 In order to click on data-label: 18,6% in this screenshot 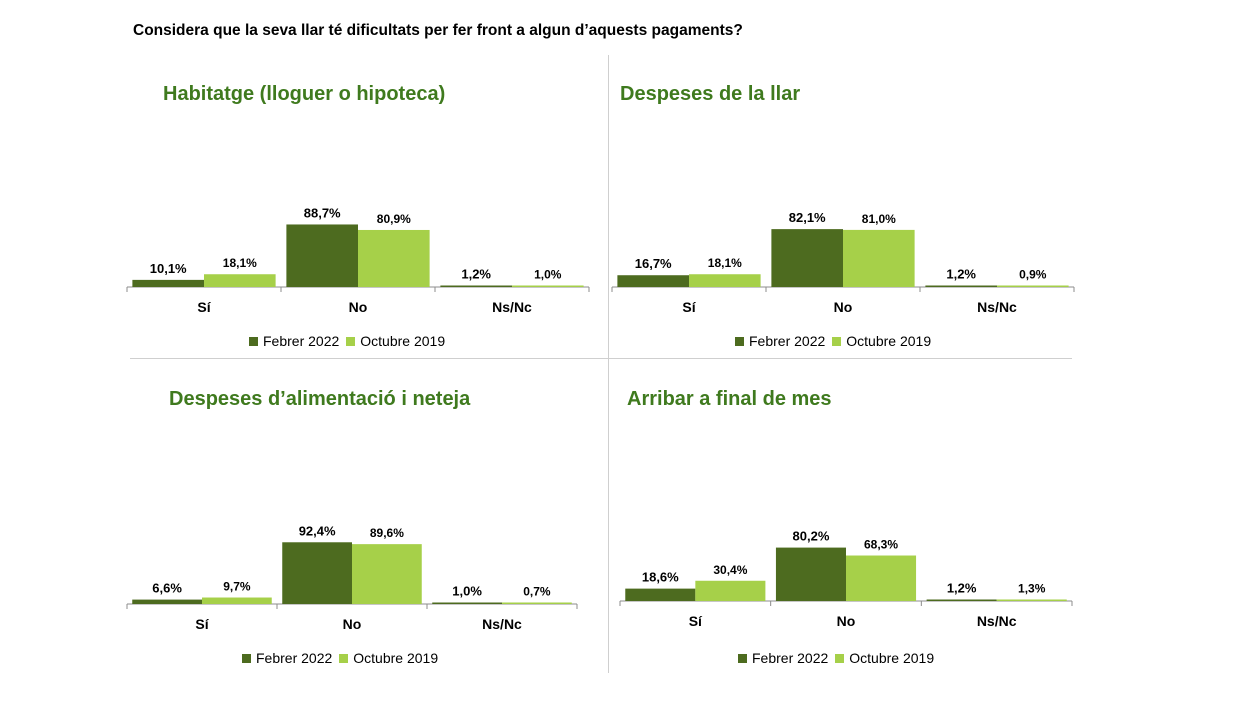, I will do `click(660, 577)`.